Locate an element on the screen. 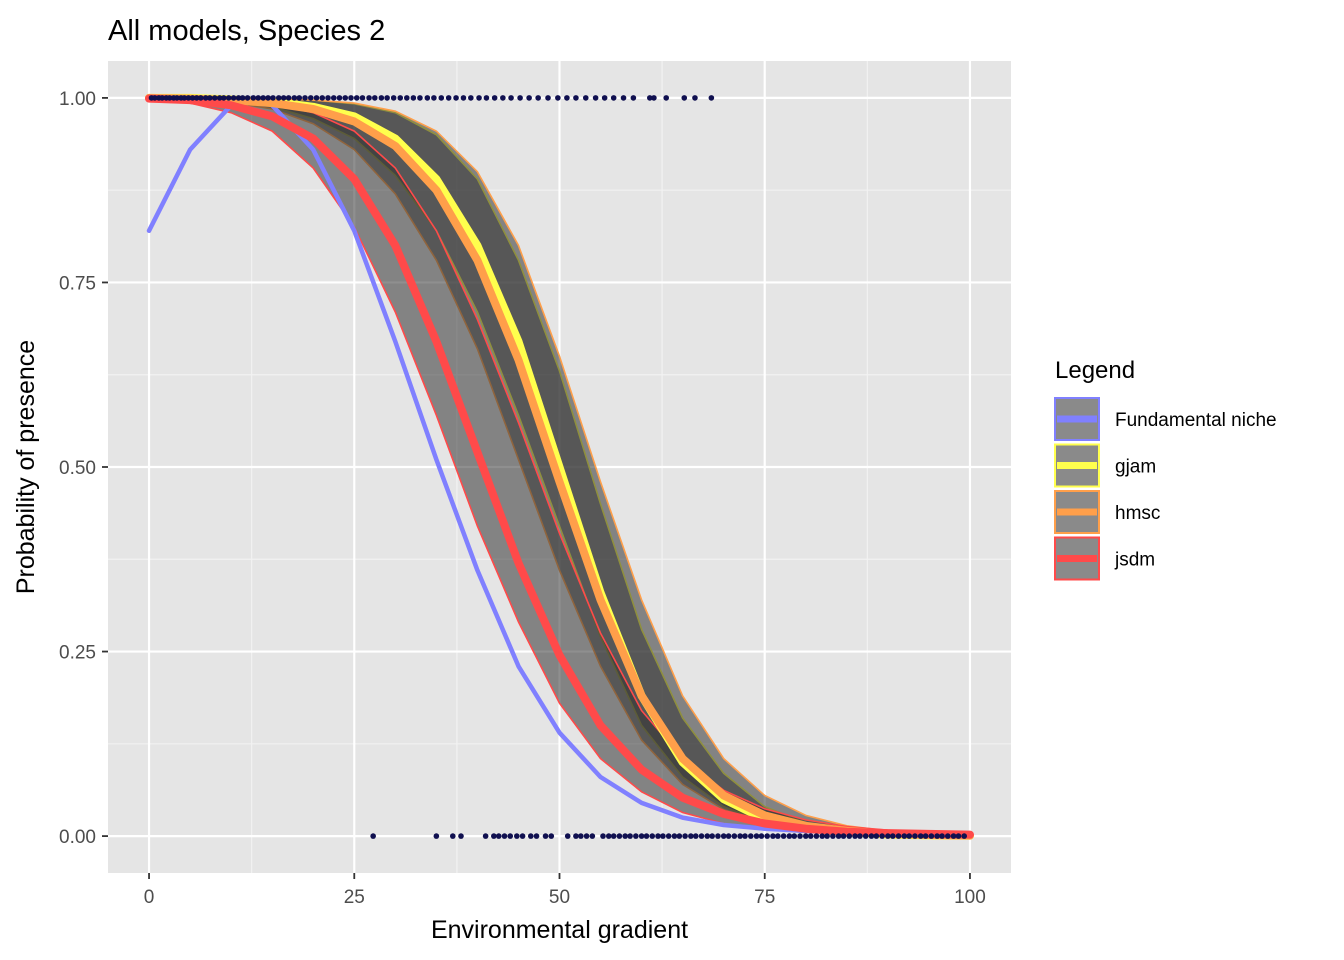 The image size is (1344, 960). x-tick-label: 75 is located at coordinates (764, 897).